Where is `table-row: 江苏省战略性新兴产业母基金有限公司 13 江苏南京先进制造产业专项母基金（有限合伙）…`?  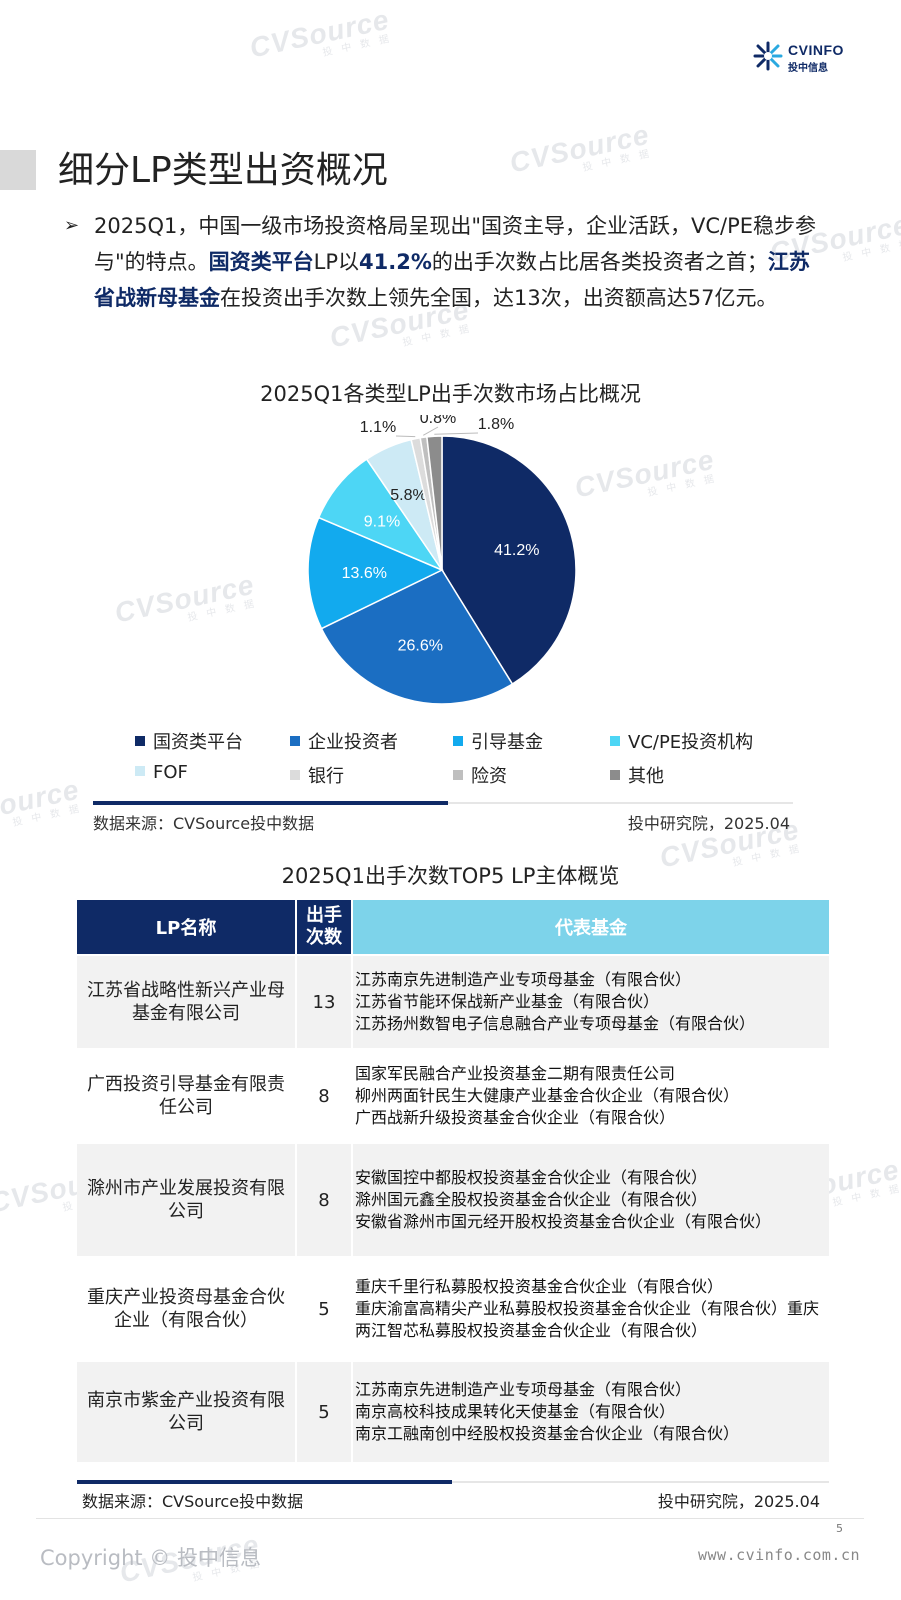
table-row: 江苏省战略性新兴产业母基金有限公司 13 江苏南京先进制造产业专项母基金（有限合伙）… is located at coordinates (453, 1001).